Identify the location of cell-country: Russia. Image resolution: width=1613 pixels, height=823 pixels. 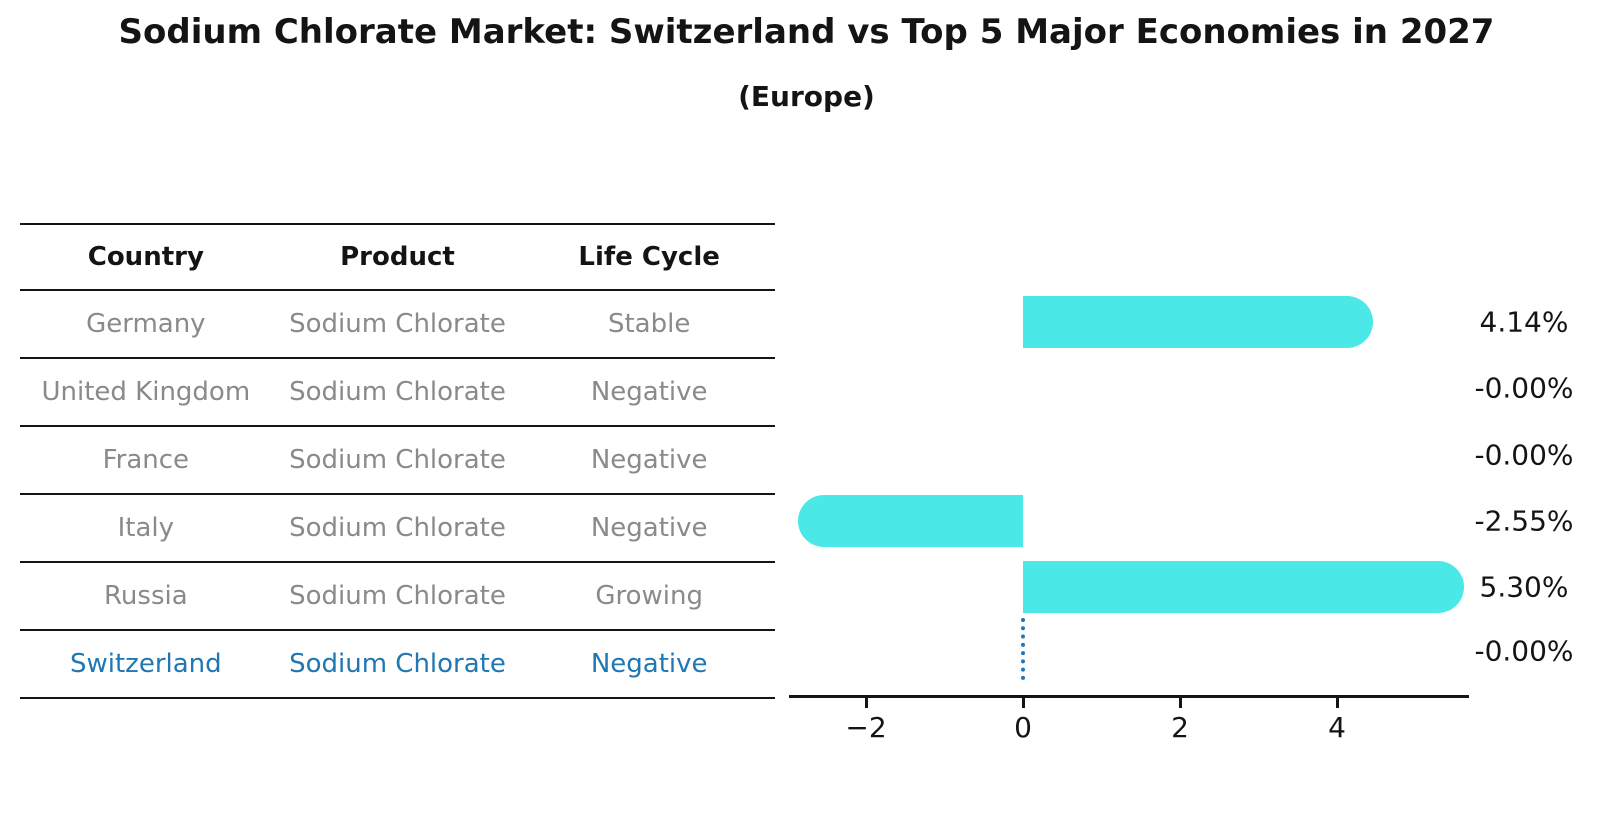
(146, 596).